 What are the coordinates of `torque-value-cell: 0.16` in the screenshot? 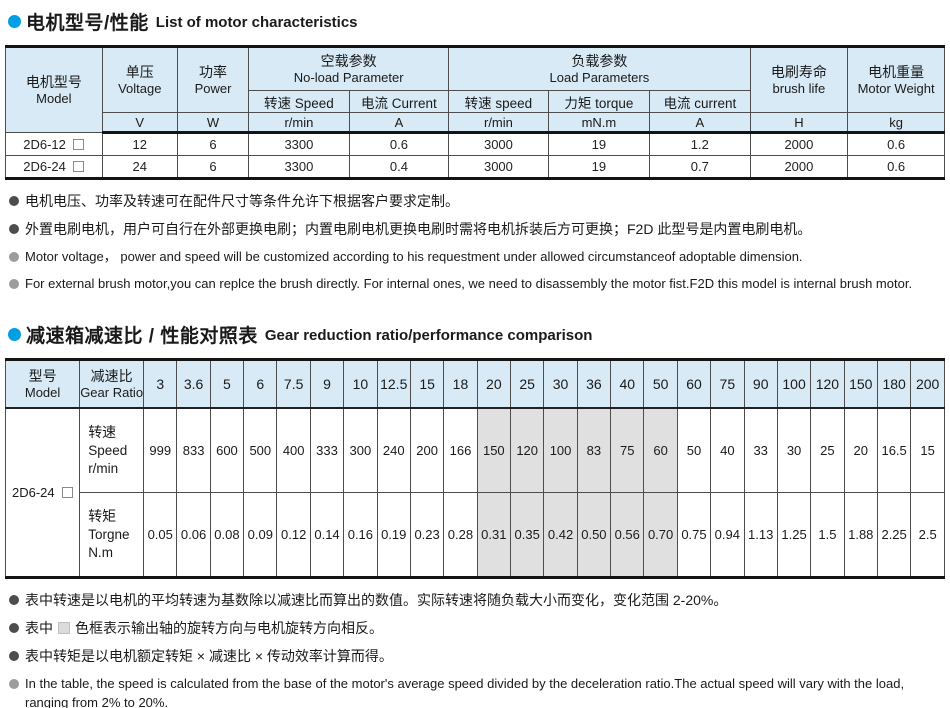 It's located at (360, 535).